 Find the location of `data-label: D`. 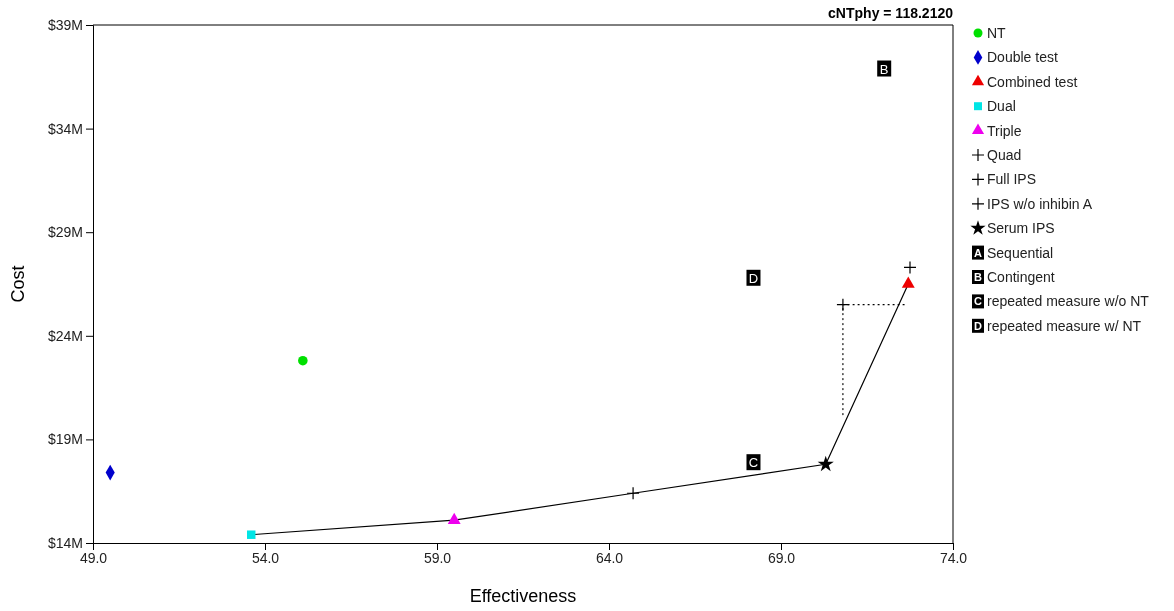

data-label: D is located at coordinates (753, 278).